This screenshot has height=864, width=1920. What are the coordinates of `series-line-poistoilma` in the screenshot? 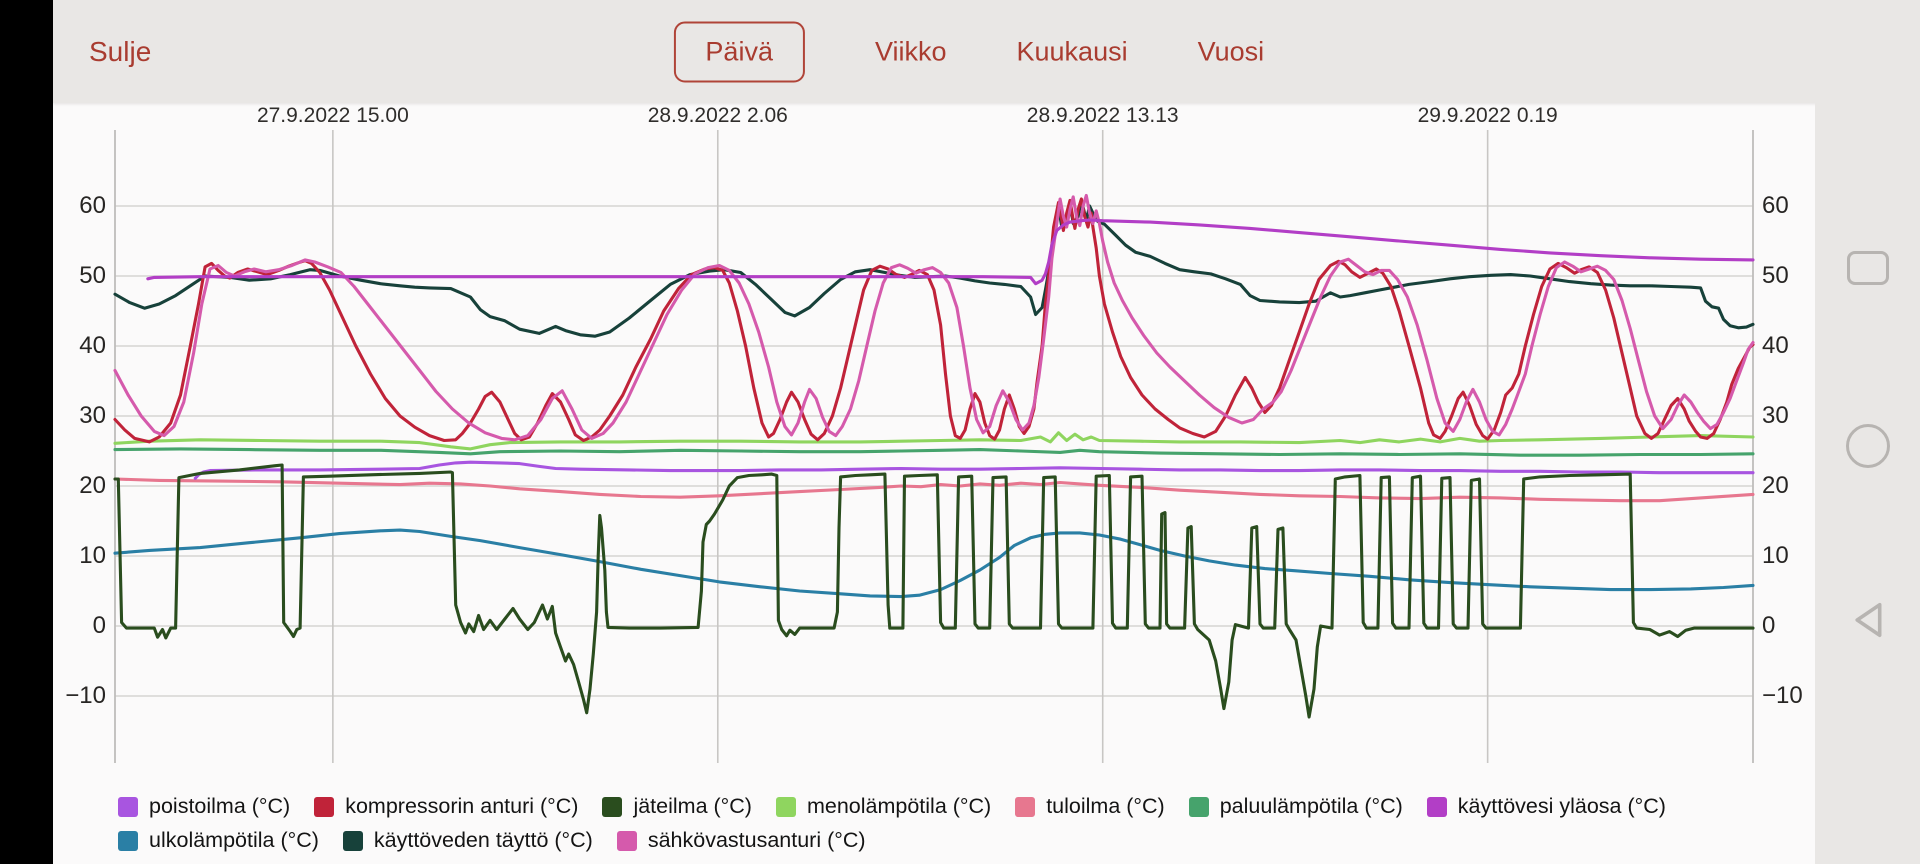 It's located at (974, 470).